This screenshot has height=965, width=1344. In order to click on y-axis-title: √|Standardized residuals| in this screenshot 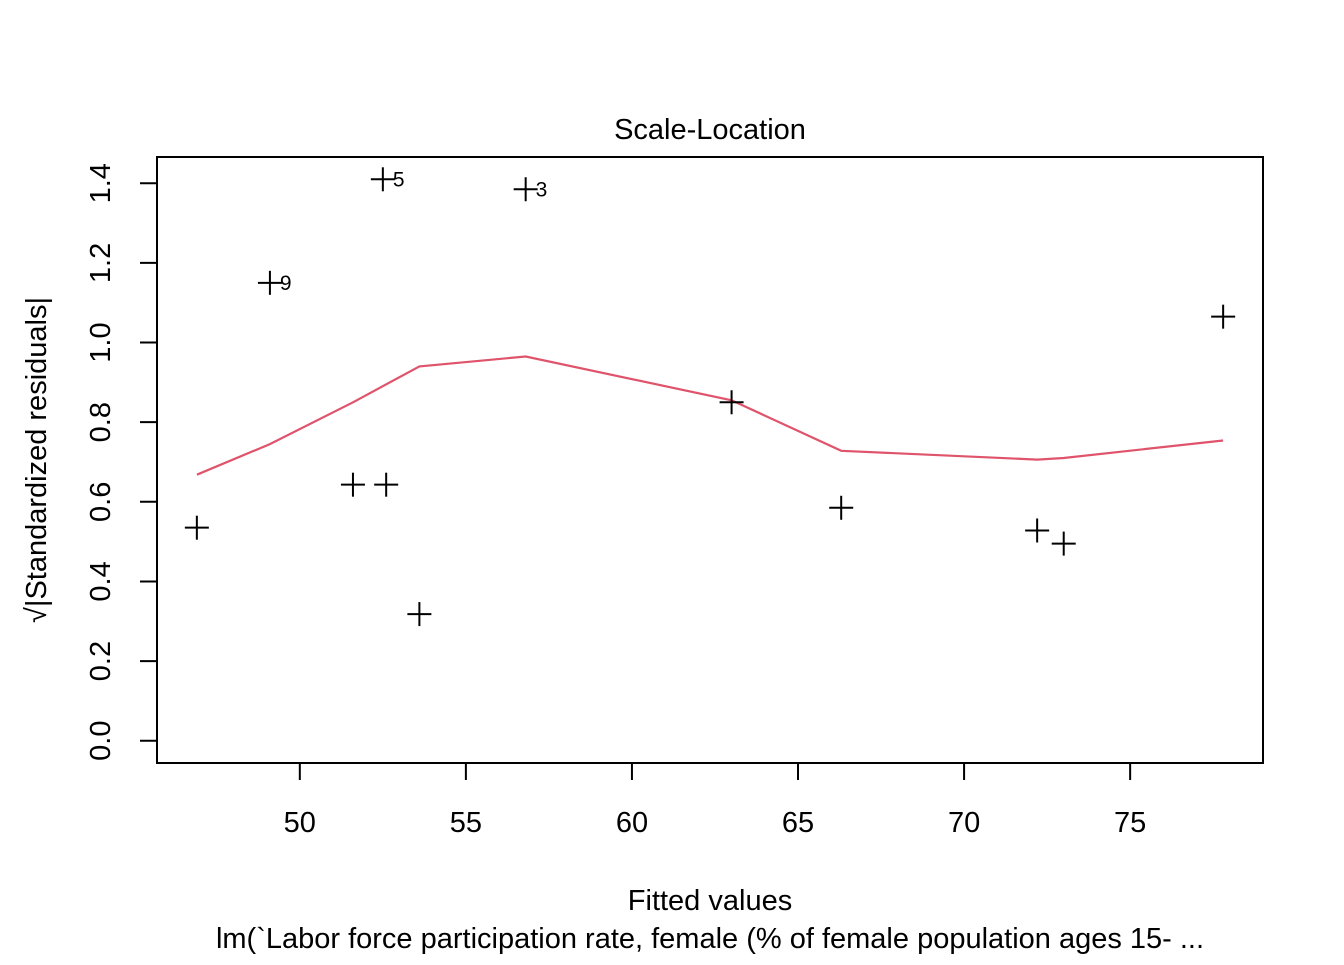, I will do `click(37, 460)`.